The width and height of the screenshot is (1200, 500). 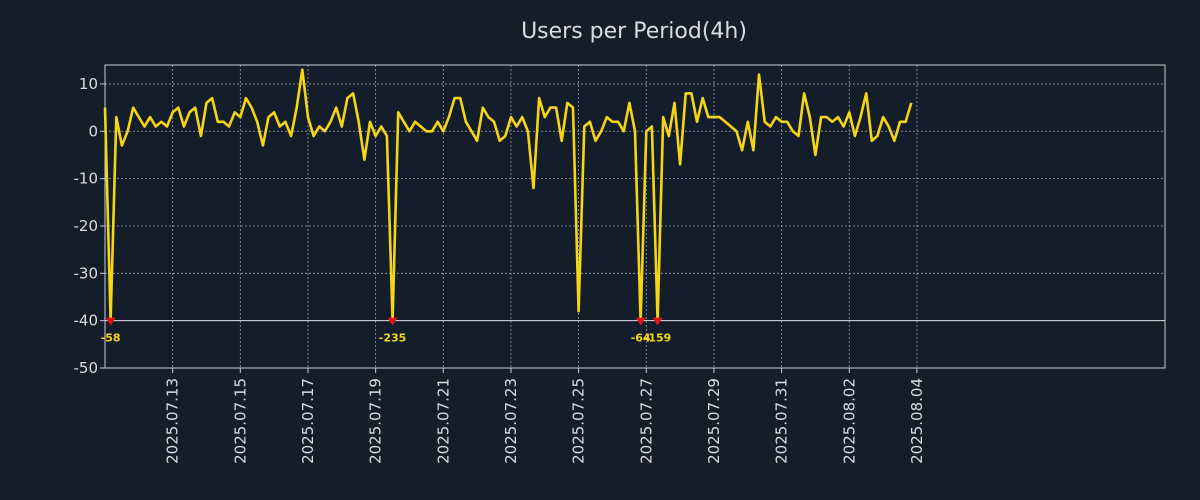 I want to click on x-tick-label: 2025.07.27, so click(x=646, y=421).